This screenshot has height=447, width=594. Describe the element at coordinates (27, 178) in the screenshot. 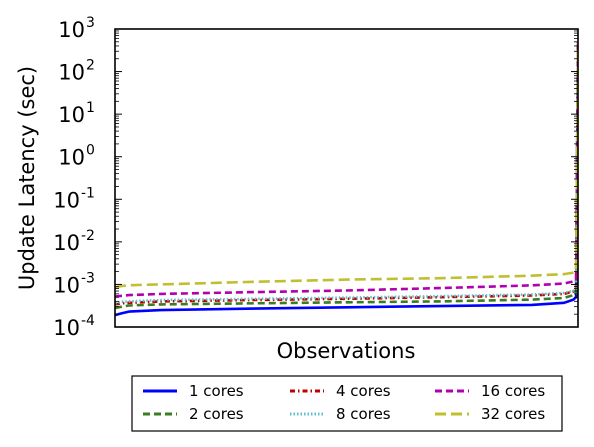

I see `y-axis-label: Update Latency (sec)` at that location.